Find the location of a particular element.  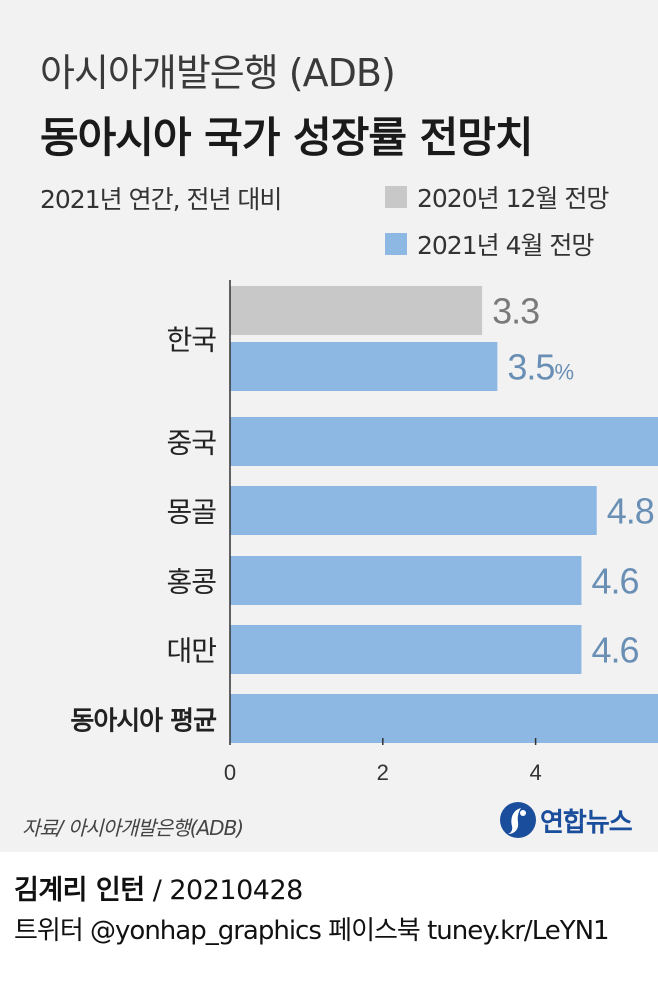

legend-label-2021-4: 2021년 4월 전망 is located at coordinates (505, 245).